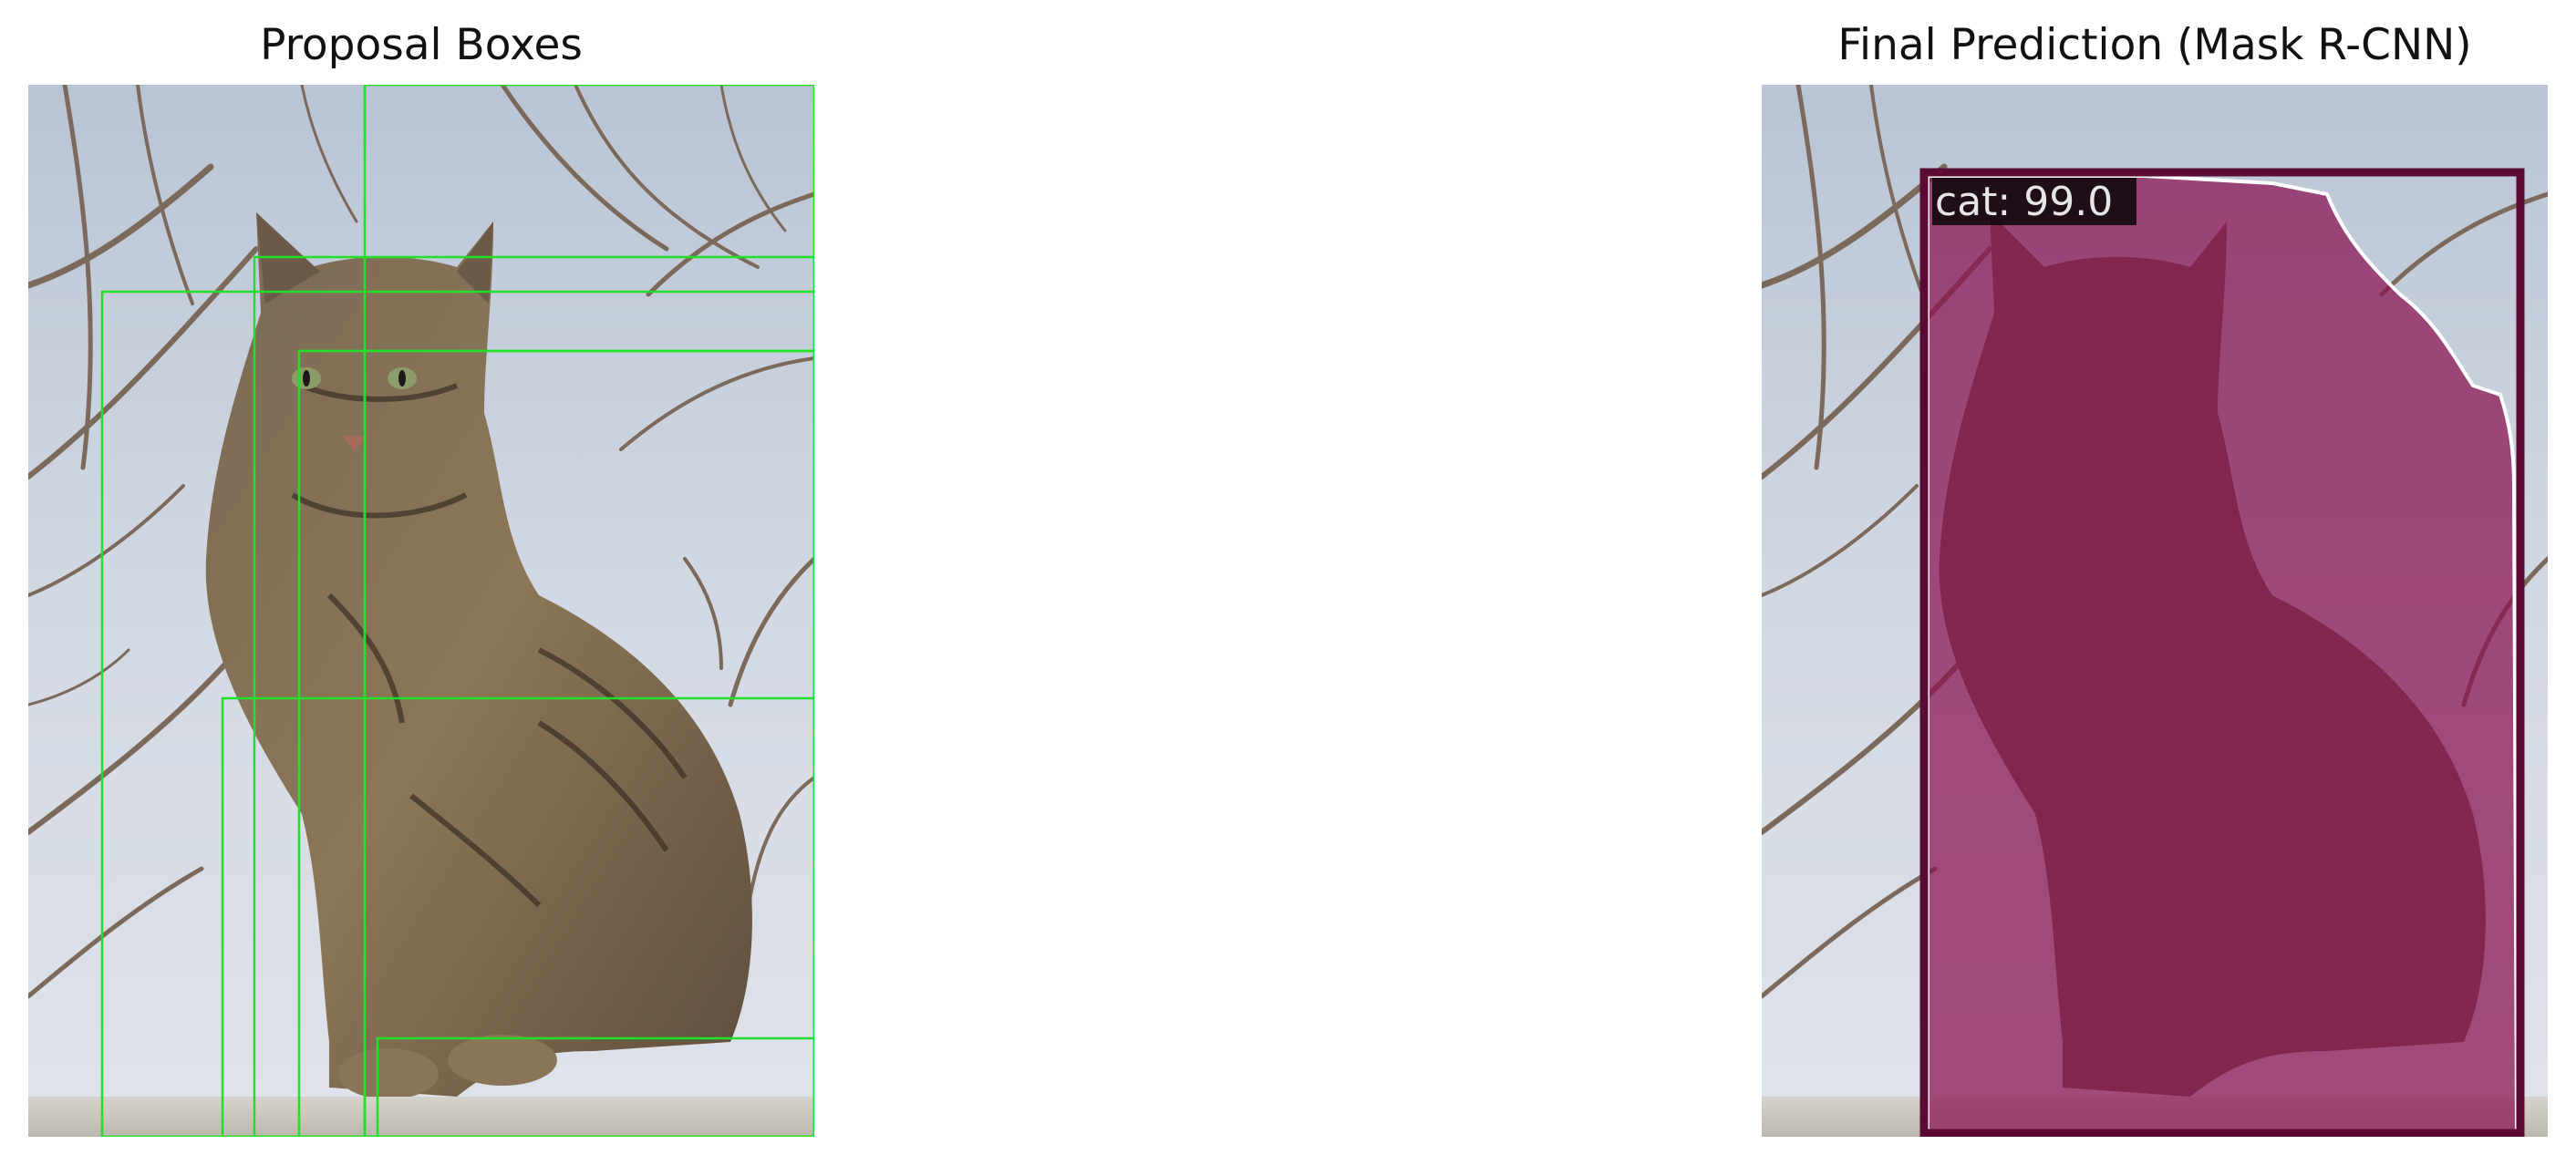 The image size is (2576, 1165). Describe the element at coordinates (421, 45) in the screenshot. I see `proposal-boxes-title: Proposal Boxes` at that location.